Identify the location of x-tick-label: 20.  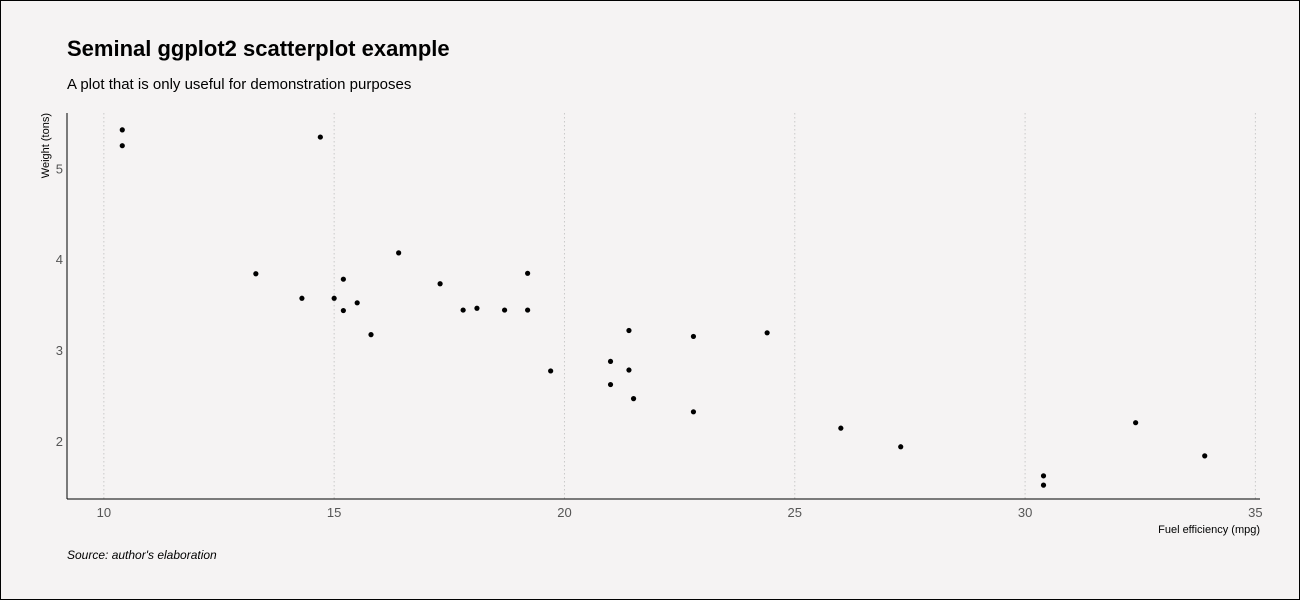
(564, 512).